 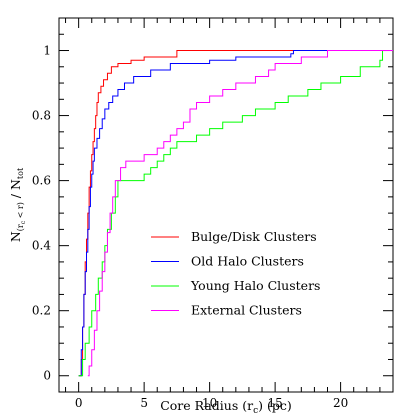 What do you see at coordinates (79, 403) in the screenshot?
I see `x-tick-label: 0` at bounding box center [79, 403].